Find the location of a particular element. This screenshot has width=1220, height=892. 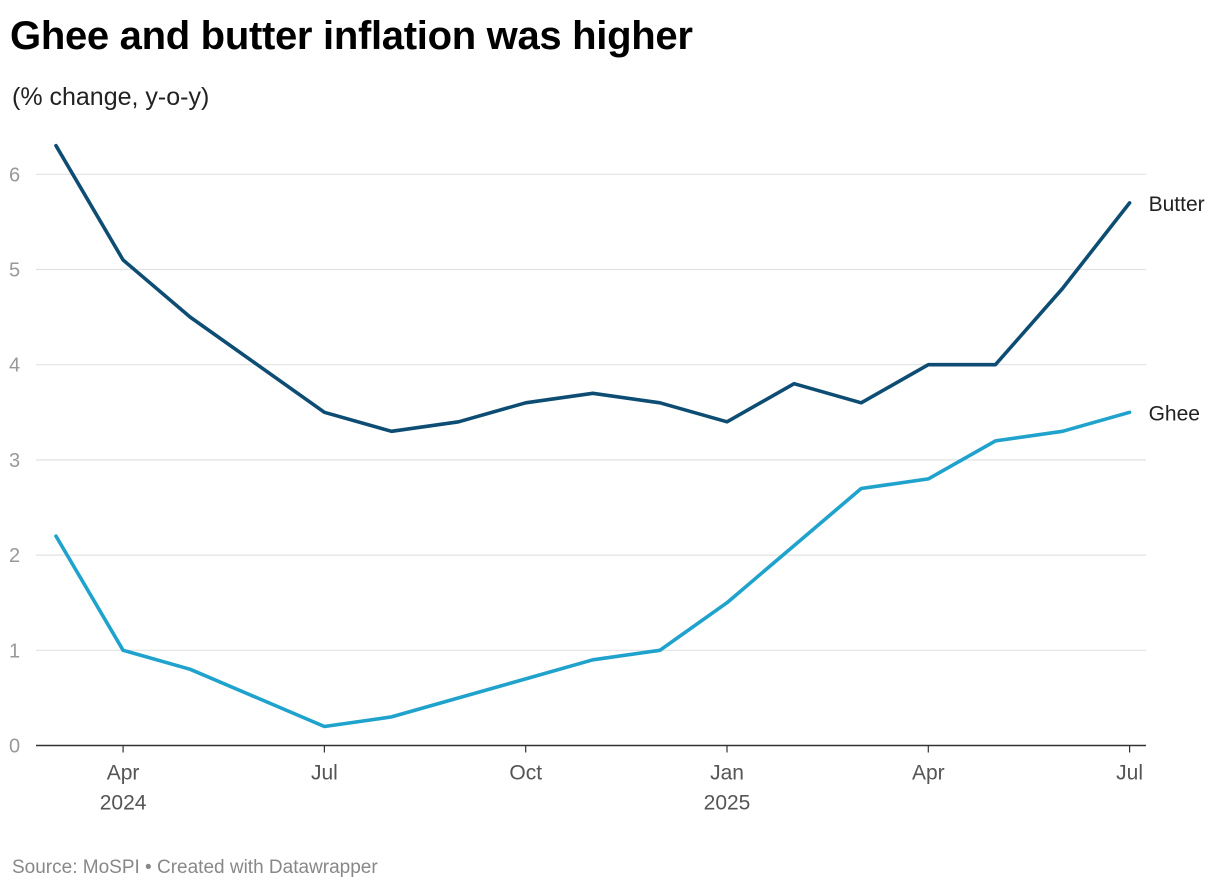

y-axis-ticks: 0 1 2 3 4 5 6 is located at coordinates (14, 460).